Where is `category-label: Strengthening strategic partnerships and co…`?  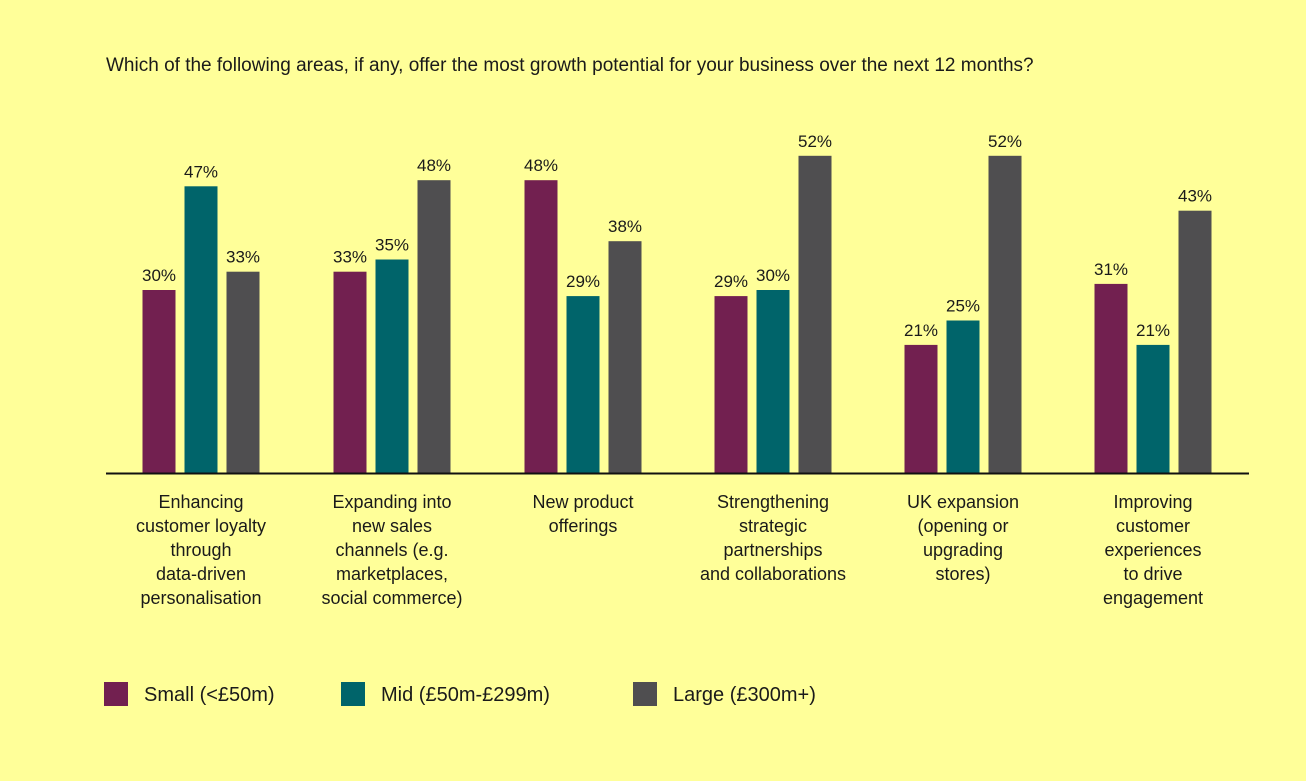
category-label: Strengthening strategic partnerships and co… is located at coordinates (773, 538).